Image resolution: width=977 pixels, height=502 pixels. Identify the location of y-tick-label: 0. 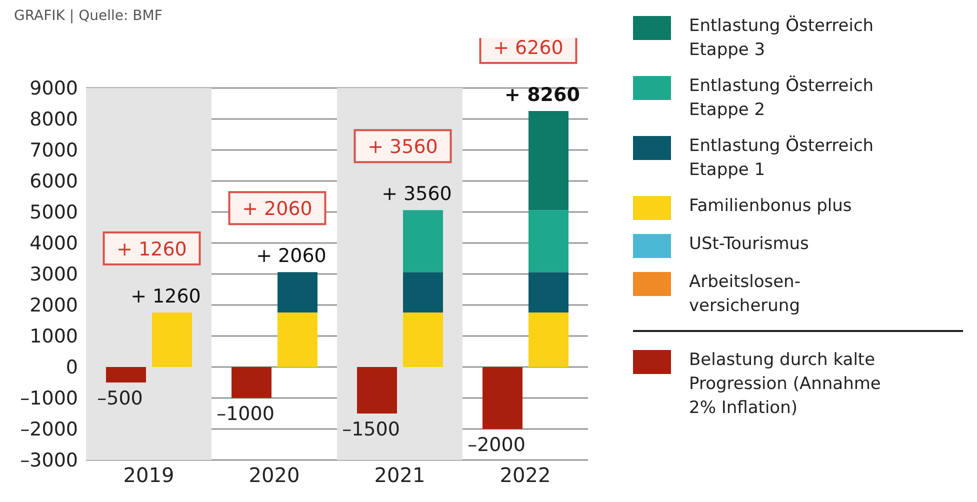
(72, 367).